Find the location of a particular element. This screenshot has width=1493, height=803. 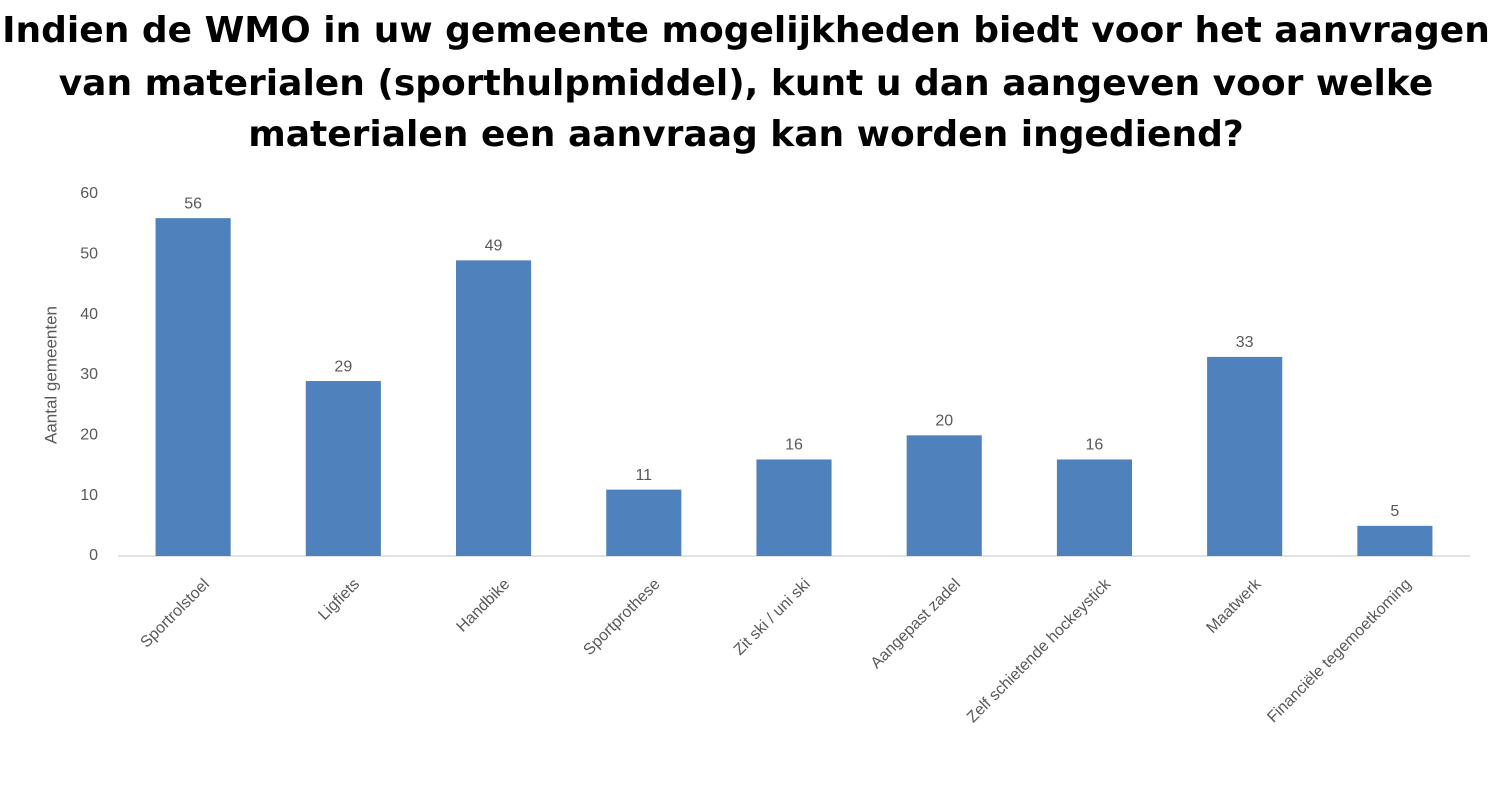

x-tick-label: Financiële tegemoetkoming is located at coordinates (1339, 651).